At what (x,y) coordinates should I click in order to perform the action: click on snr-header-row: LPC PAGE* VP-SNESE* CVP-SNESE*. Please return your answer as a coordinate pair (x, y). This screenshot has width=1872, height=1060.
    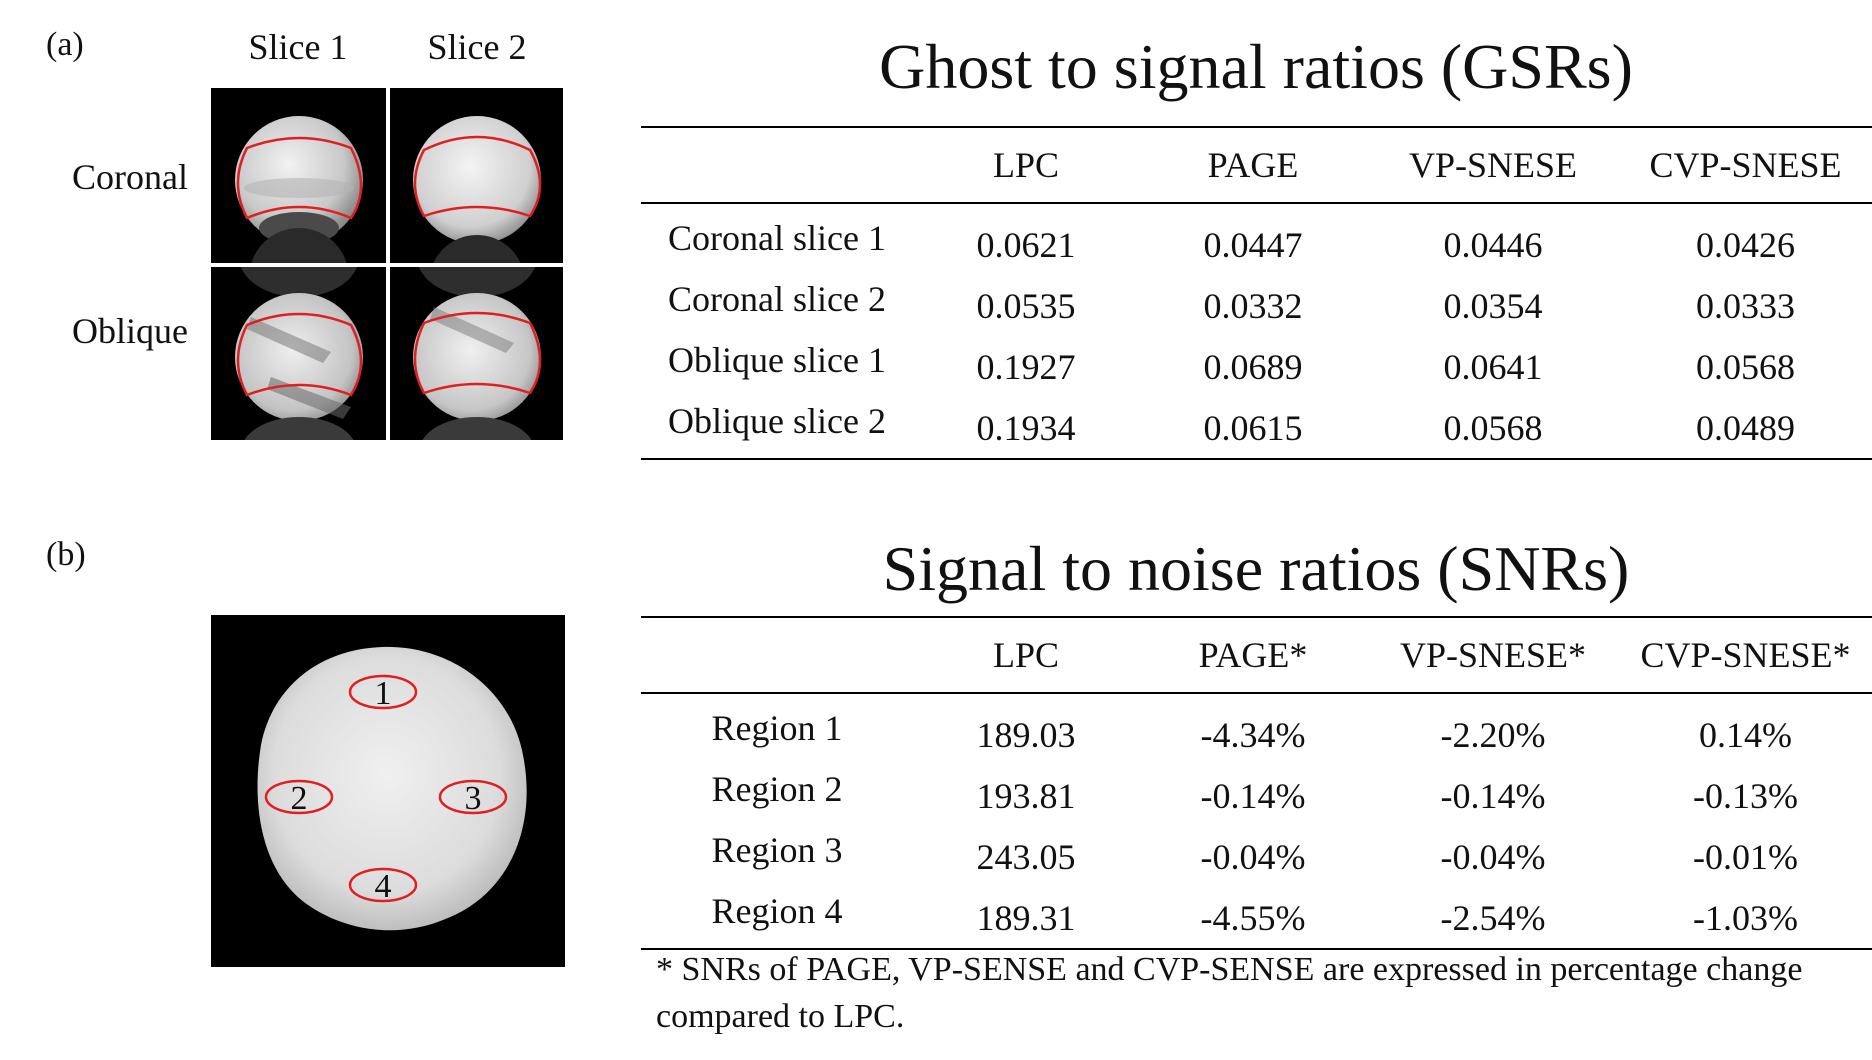
    Looking at the image, I should click on (1256, 655).